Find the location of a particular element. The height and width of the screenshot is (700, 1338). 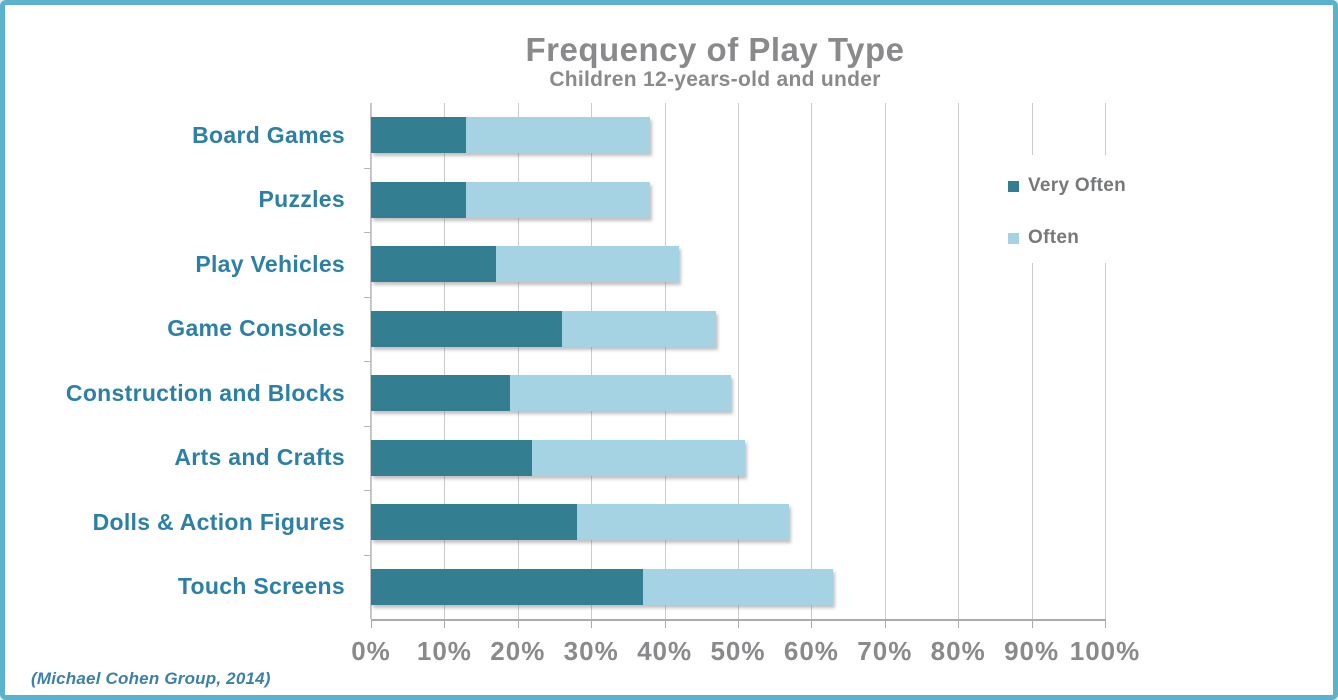

chart-subtitle: Children 12-years-old and under is located at coordinates (715, 79).